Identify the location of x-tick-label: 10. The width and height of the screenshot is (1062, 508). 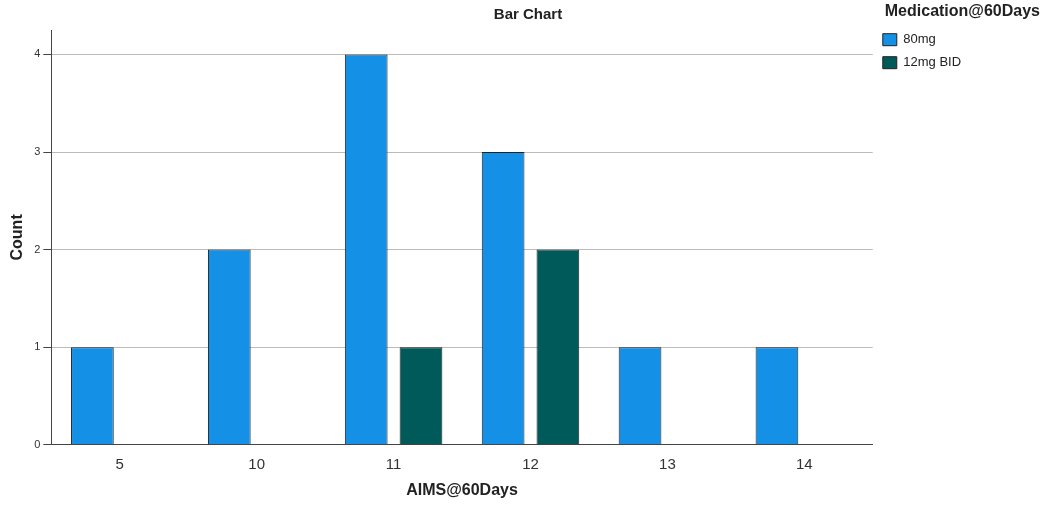
(257, 463).